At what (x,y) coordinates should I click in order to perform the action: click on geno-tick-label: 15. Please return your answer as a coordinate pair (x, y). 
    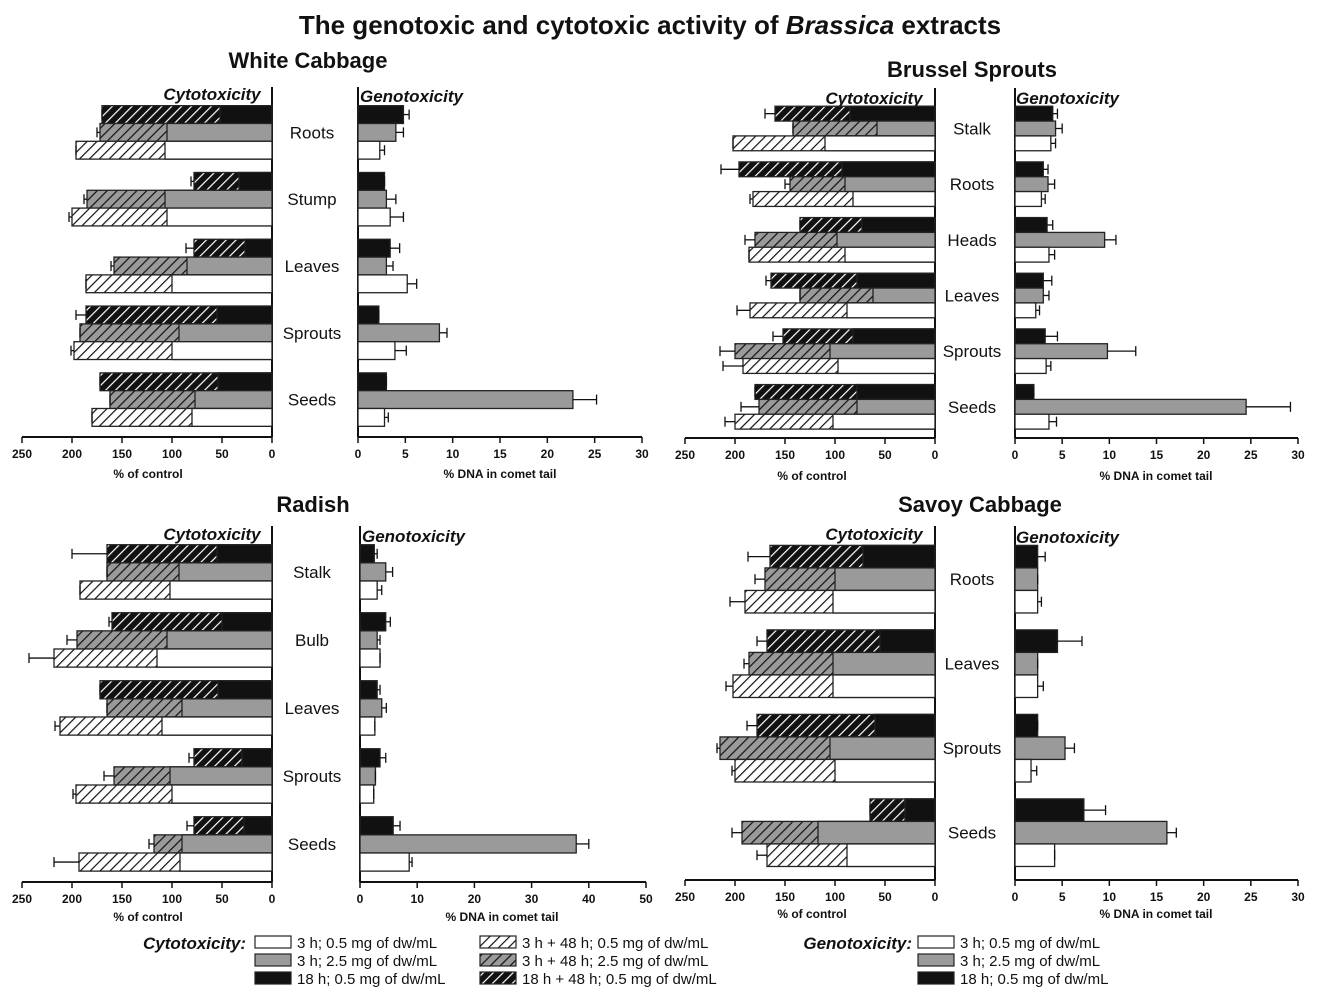
    Looking at the image, I should click on (500, 454).